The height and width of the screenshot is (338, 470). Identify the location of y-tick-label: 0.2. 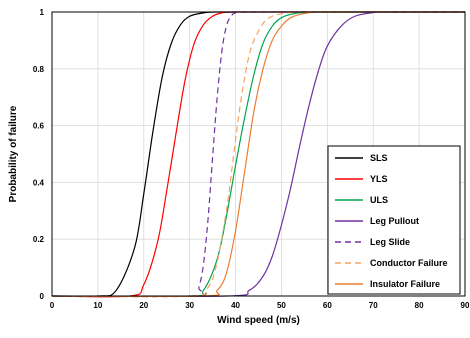
(39, 239).